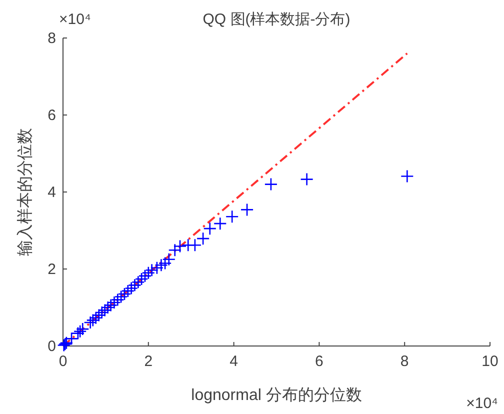 This screenshot has width=504, height=414. I want to click on y-axis-title: 输入样本的分位数, so click(25, 192).